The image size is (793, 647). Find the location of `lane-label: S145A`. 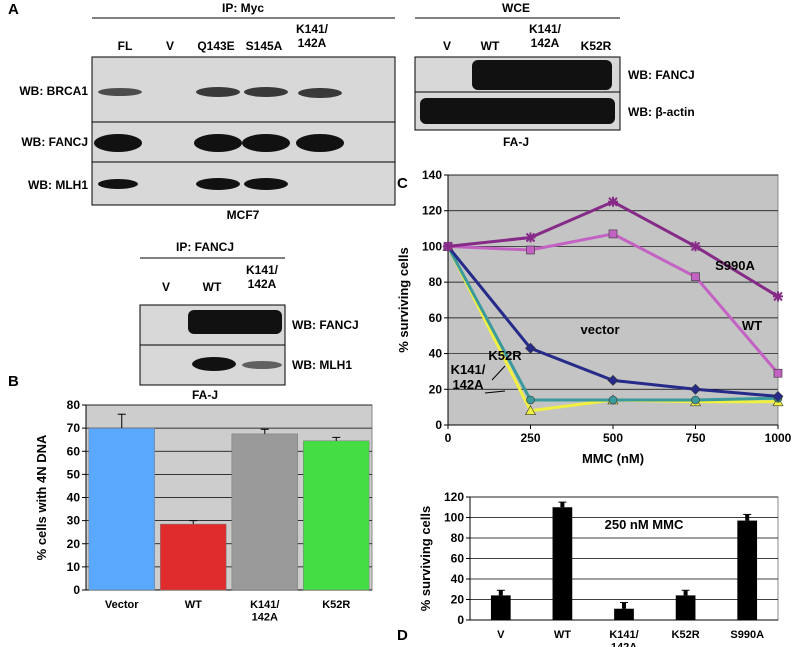

lane-label: S145A is located at coordinates (264, 46).